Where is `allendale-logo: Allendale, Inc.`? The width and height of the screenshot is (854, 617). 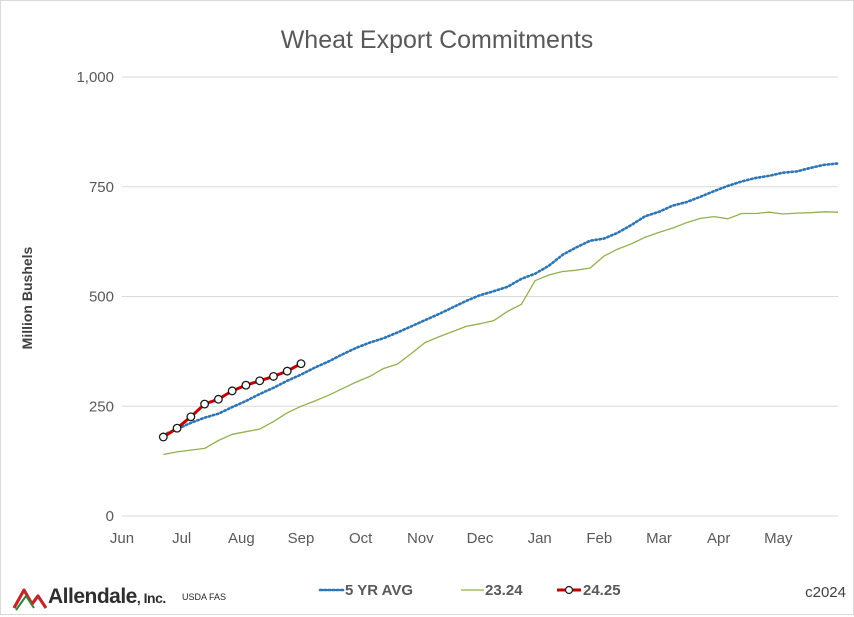
allendale-logo: Allendale, Inc. is located at coordinates (97, 598).